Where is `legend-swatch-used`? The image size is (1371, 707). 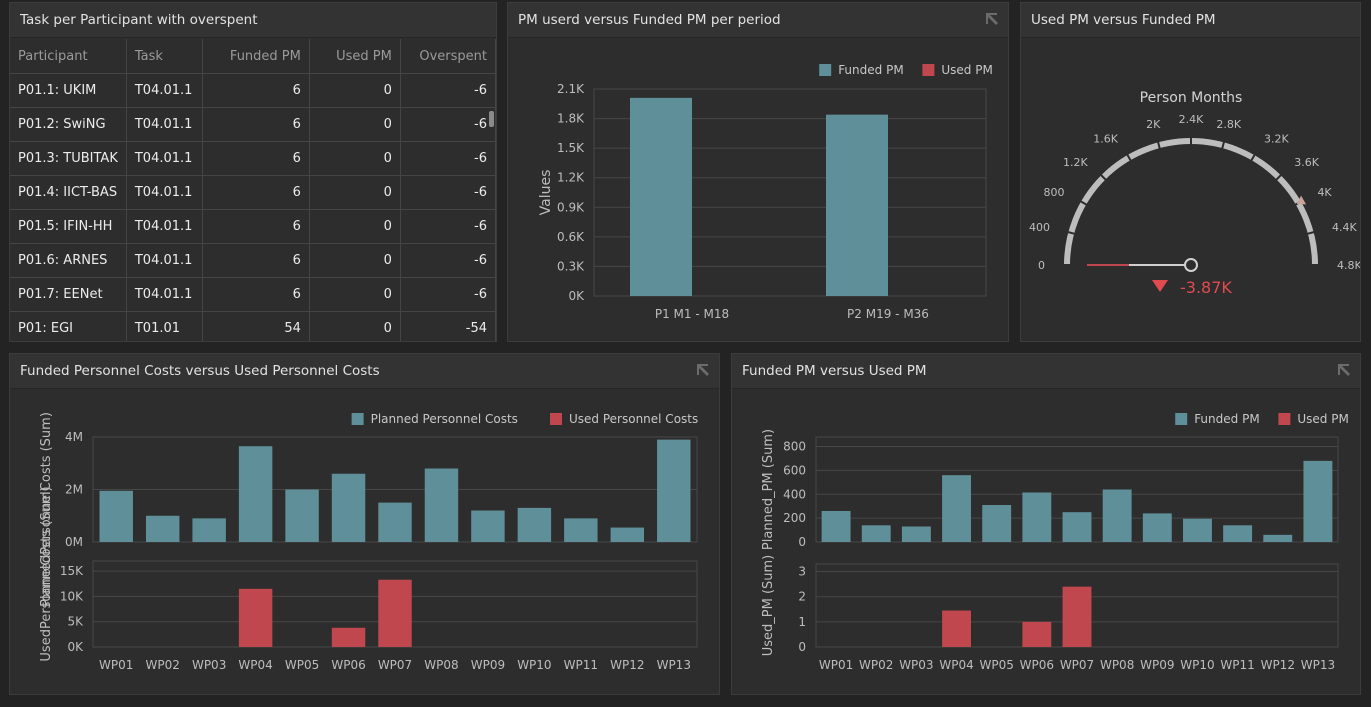
legend-swatch-used is located at coordinates (1284, 419).